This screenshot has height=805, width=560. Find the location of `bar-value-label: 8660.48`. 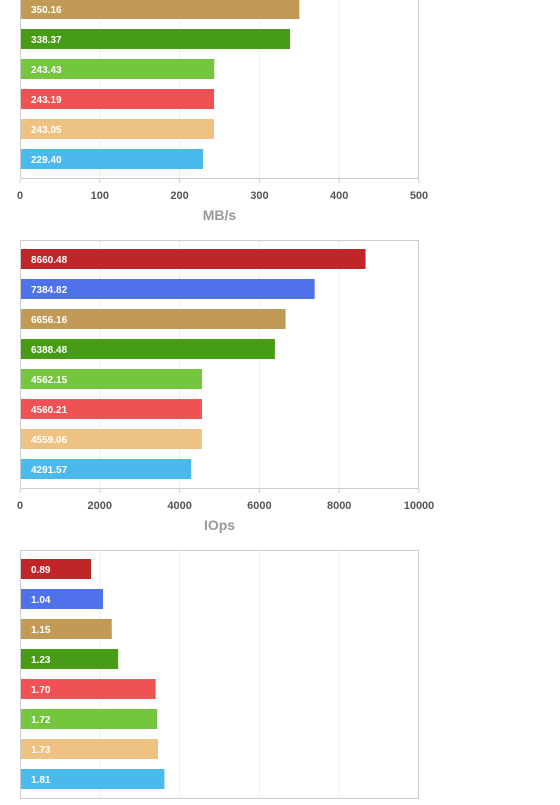

bar-value-label: 8660.48 is located at coordinates (49, 260).